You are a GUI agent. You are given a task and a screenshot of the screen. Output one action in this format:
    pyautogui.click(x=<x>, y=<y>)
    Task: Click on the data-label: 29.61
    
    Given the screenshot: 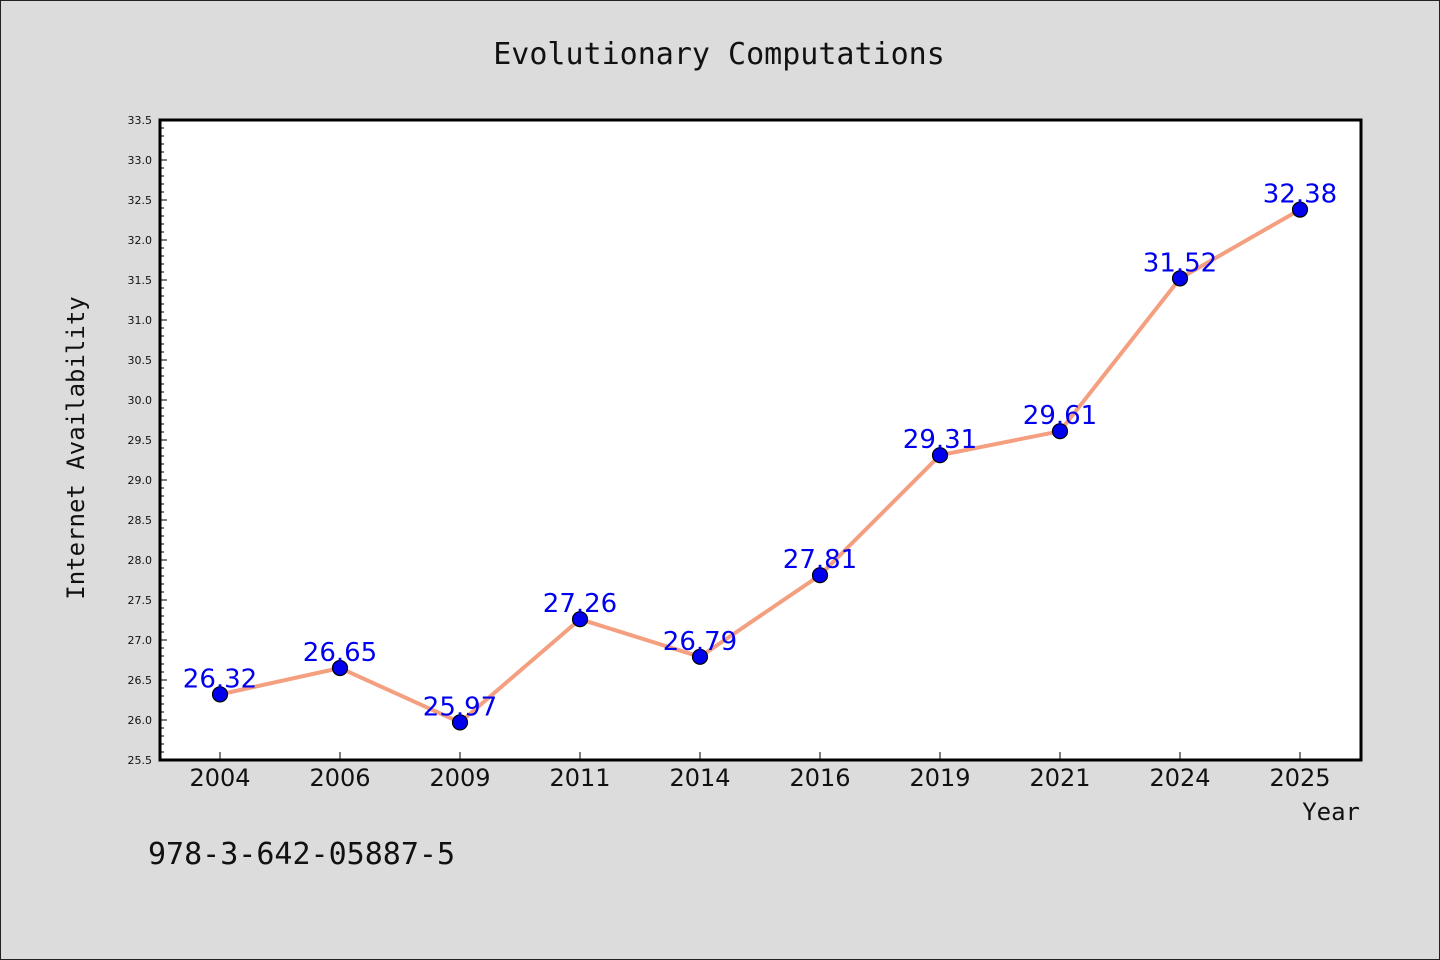 What is the action you would take?
    pyautogui.click(x=1060, y=416)
    